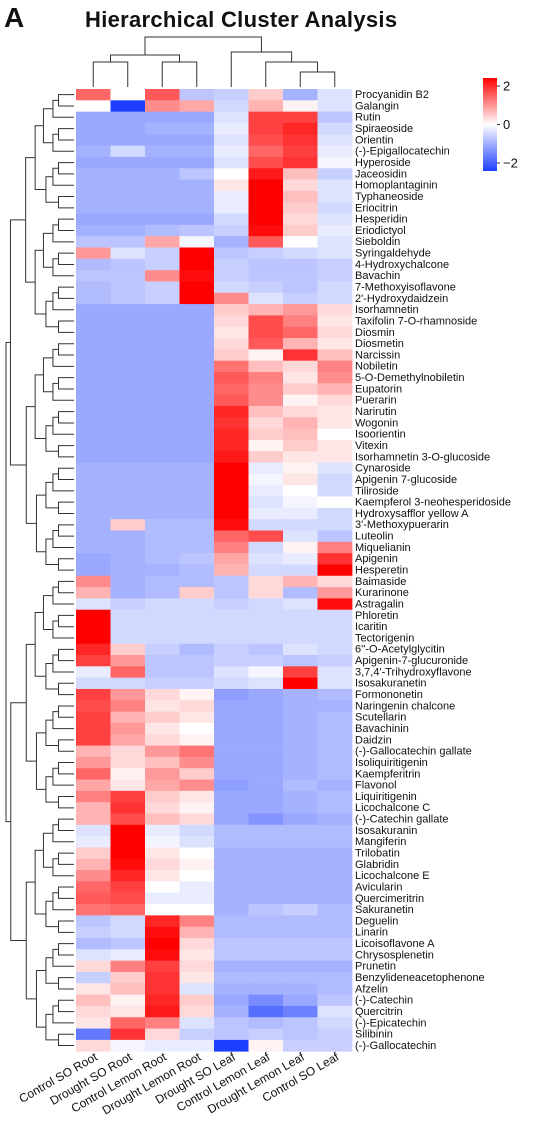  Describe the element at coordinates (380, 435) in the screenshot. I see `row-label: Isoorientin` at that location.